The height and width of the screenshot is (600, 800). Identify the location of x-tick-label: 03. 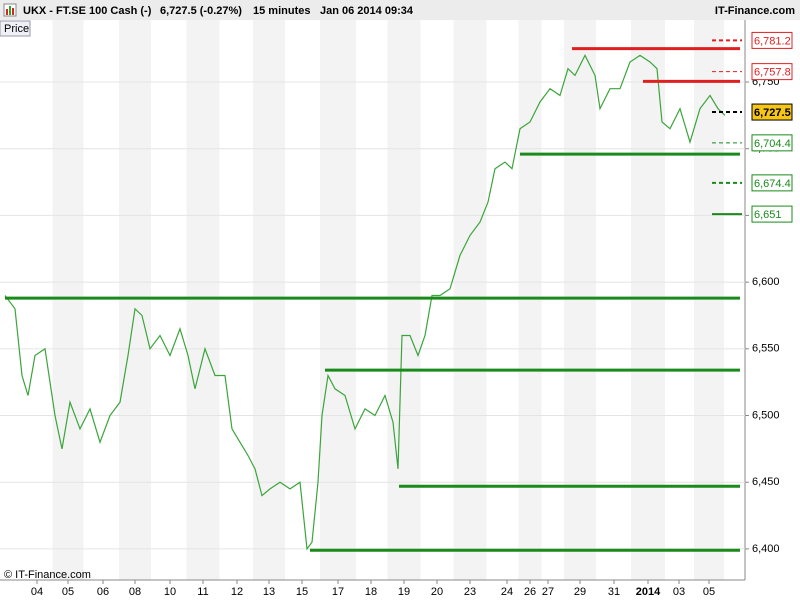
(679, 592).